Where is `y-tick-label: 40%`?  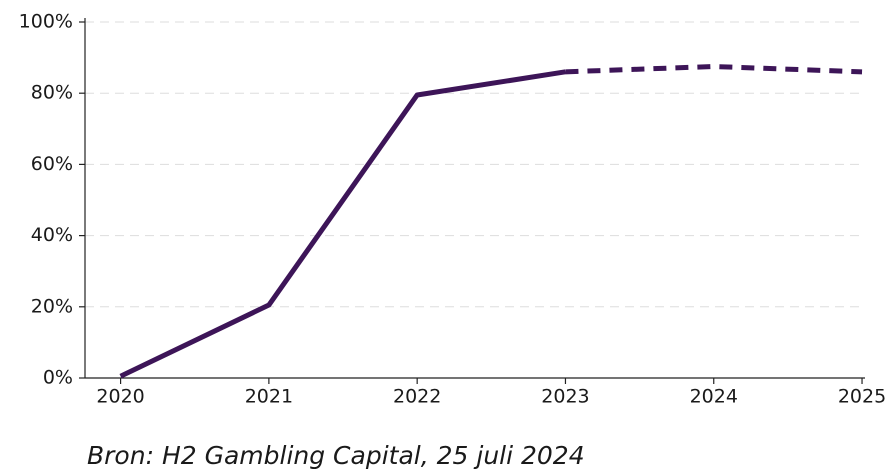
y-tick-label: 40% is located at coordinates (52, 235).